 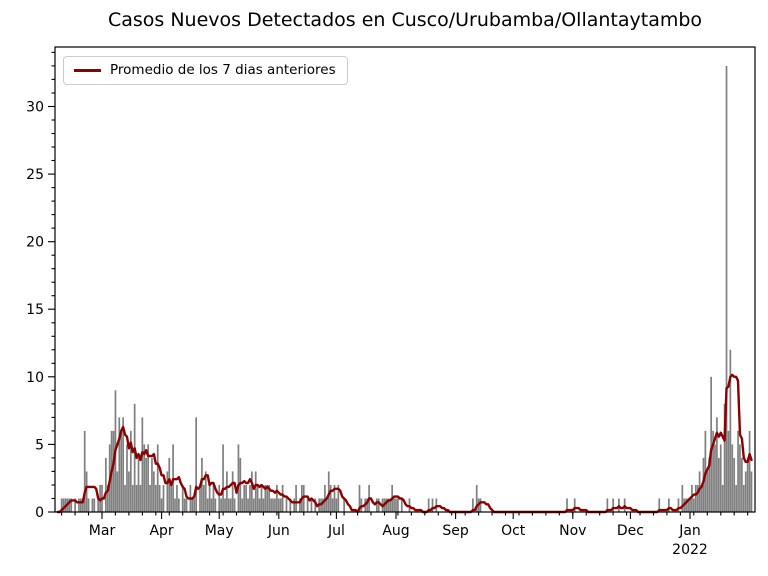 I want to click on x-axis-labels: Mar Apr May Jun Jul Aug Sep Oct Nov Dec Jan 2022, so click(x=398, y=540).